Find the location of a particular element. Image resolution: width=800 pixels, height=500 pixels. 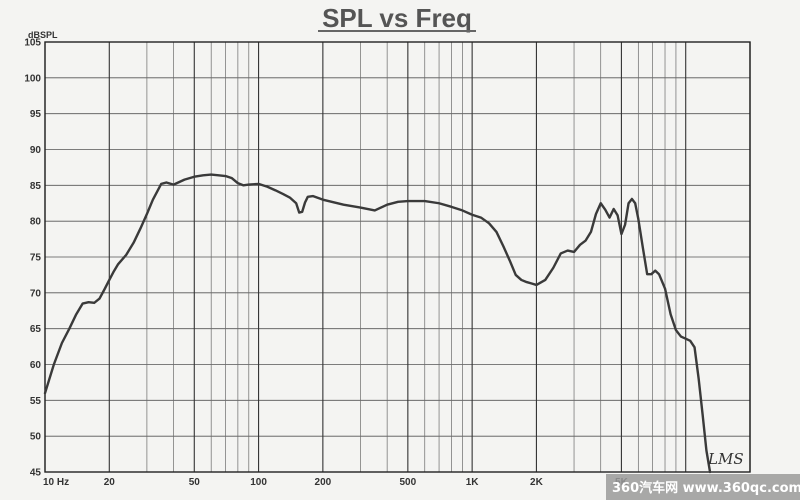

y-tick-label: 105 is located at coordinates (32, 43).